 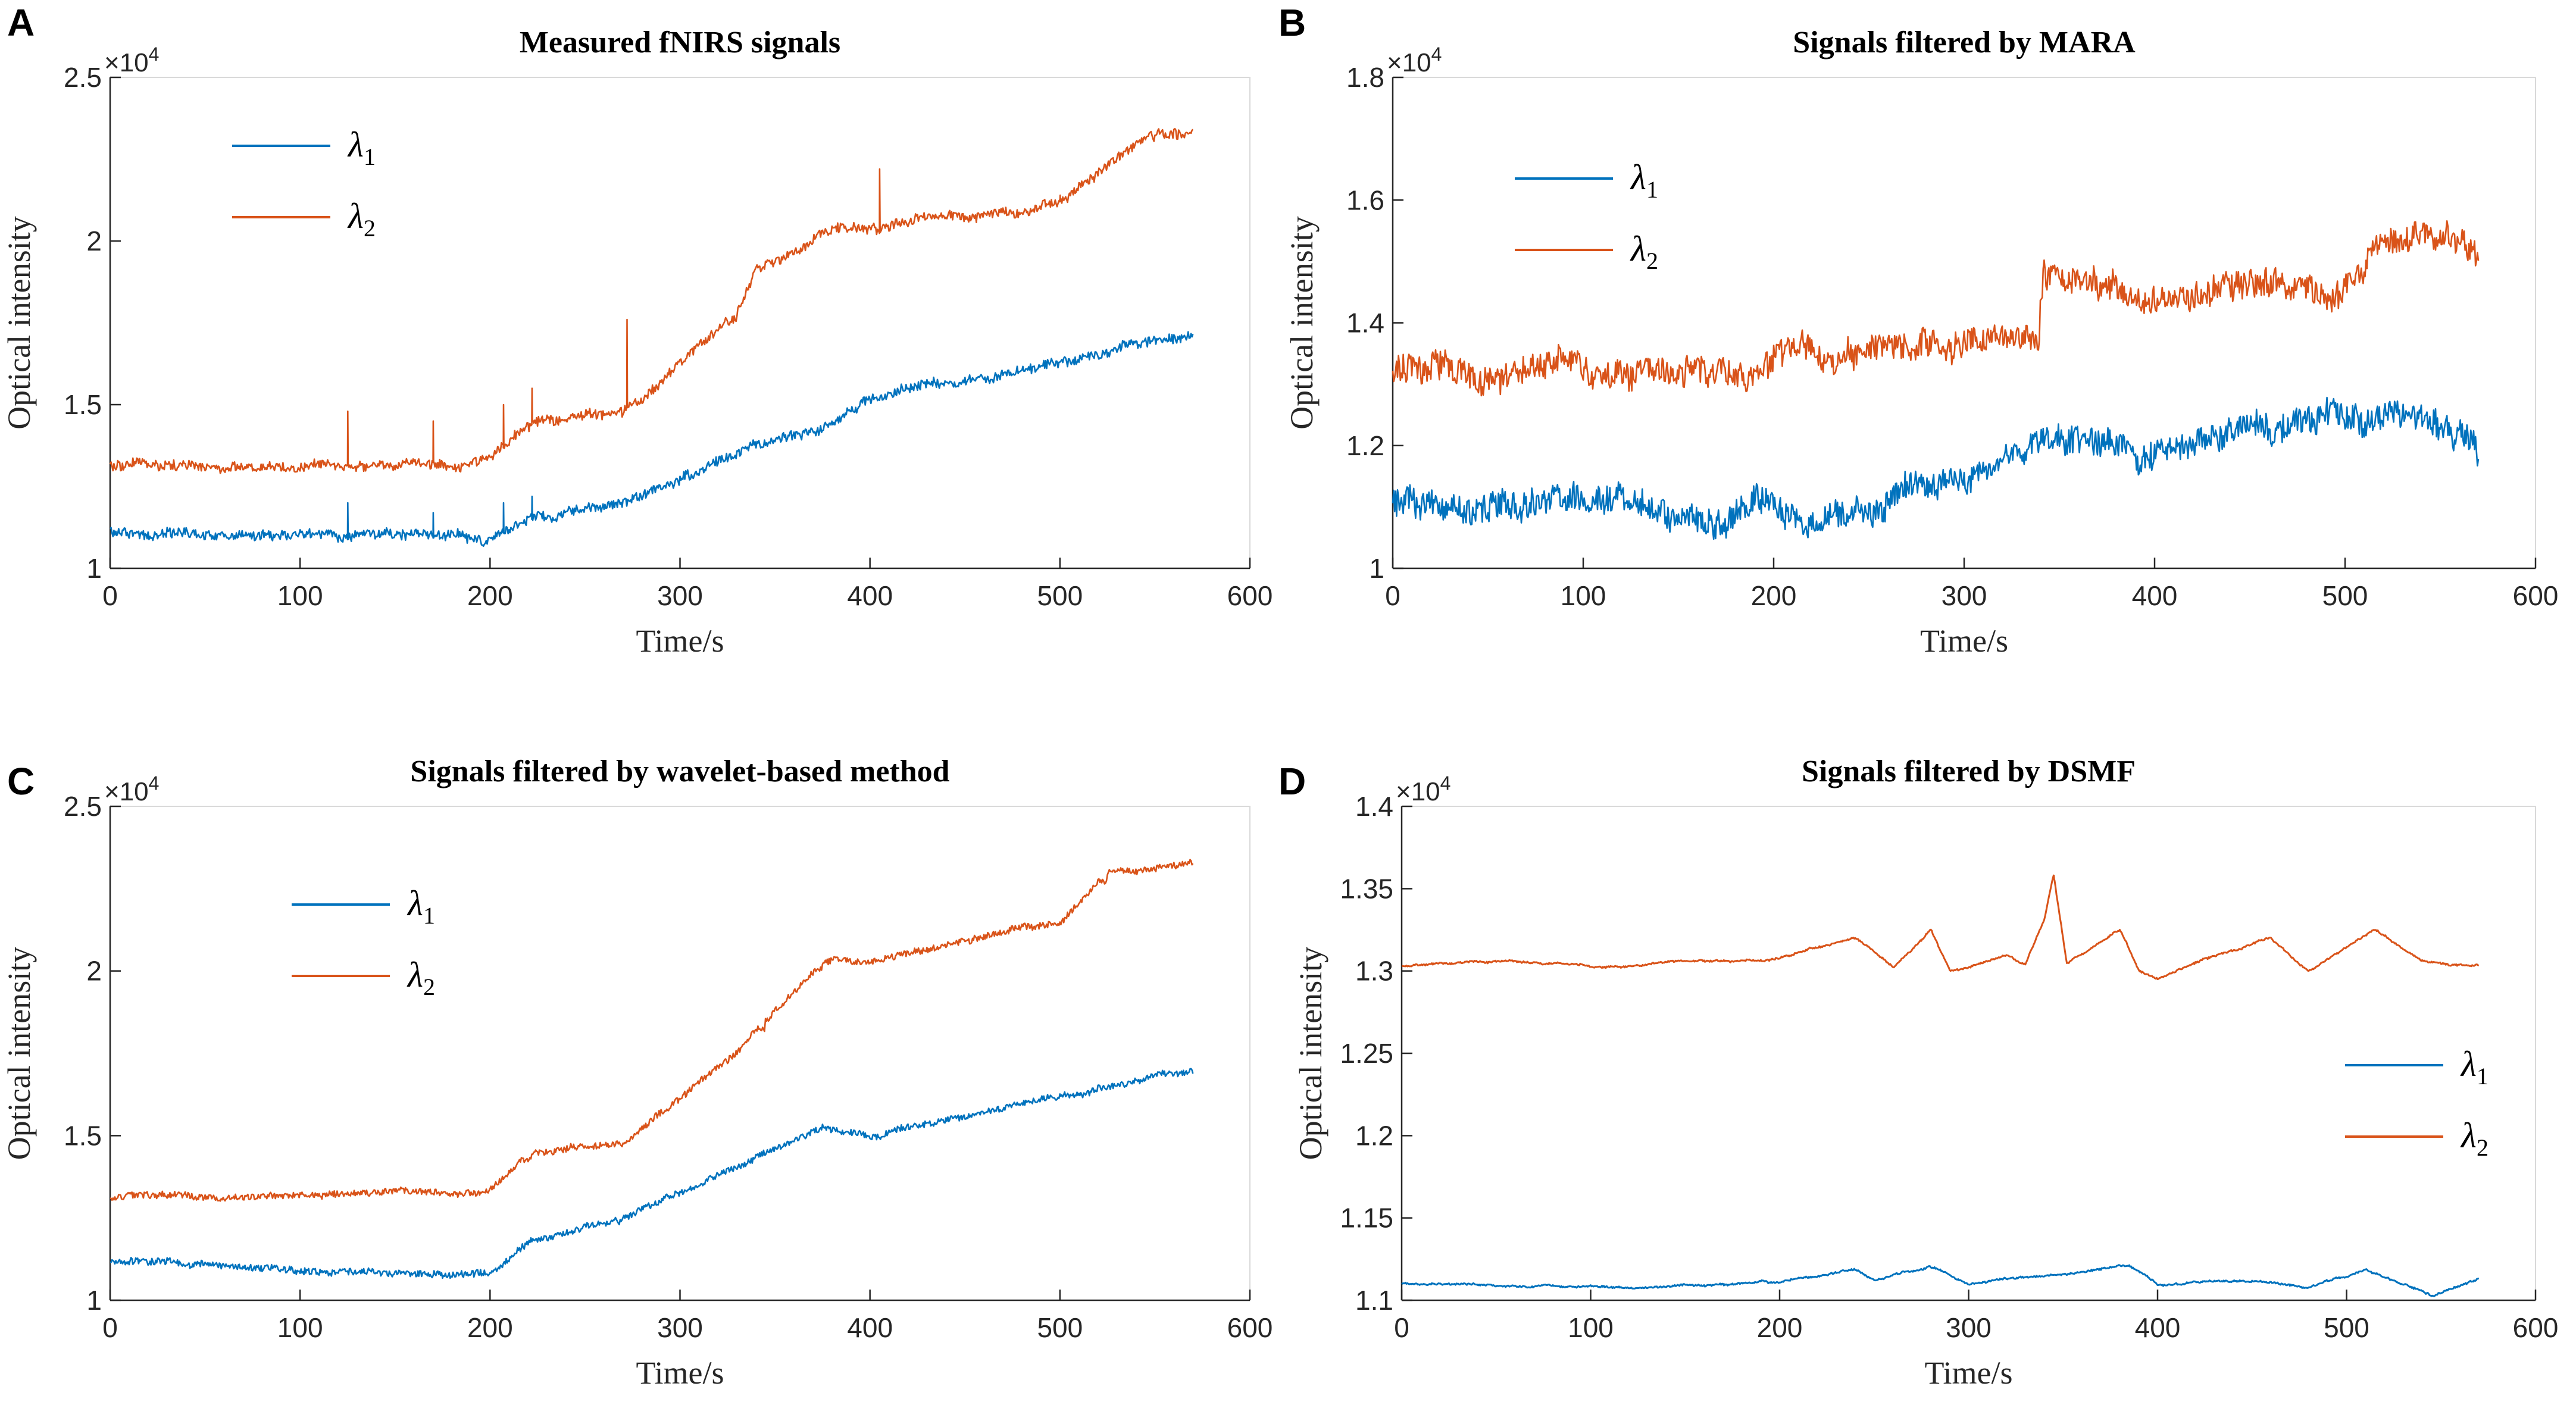 I want to click on y-tick-label: 1.8, so click(x=1365, y=78).